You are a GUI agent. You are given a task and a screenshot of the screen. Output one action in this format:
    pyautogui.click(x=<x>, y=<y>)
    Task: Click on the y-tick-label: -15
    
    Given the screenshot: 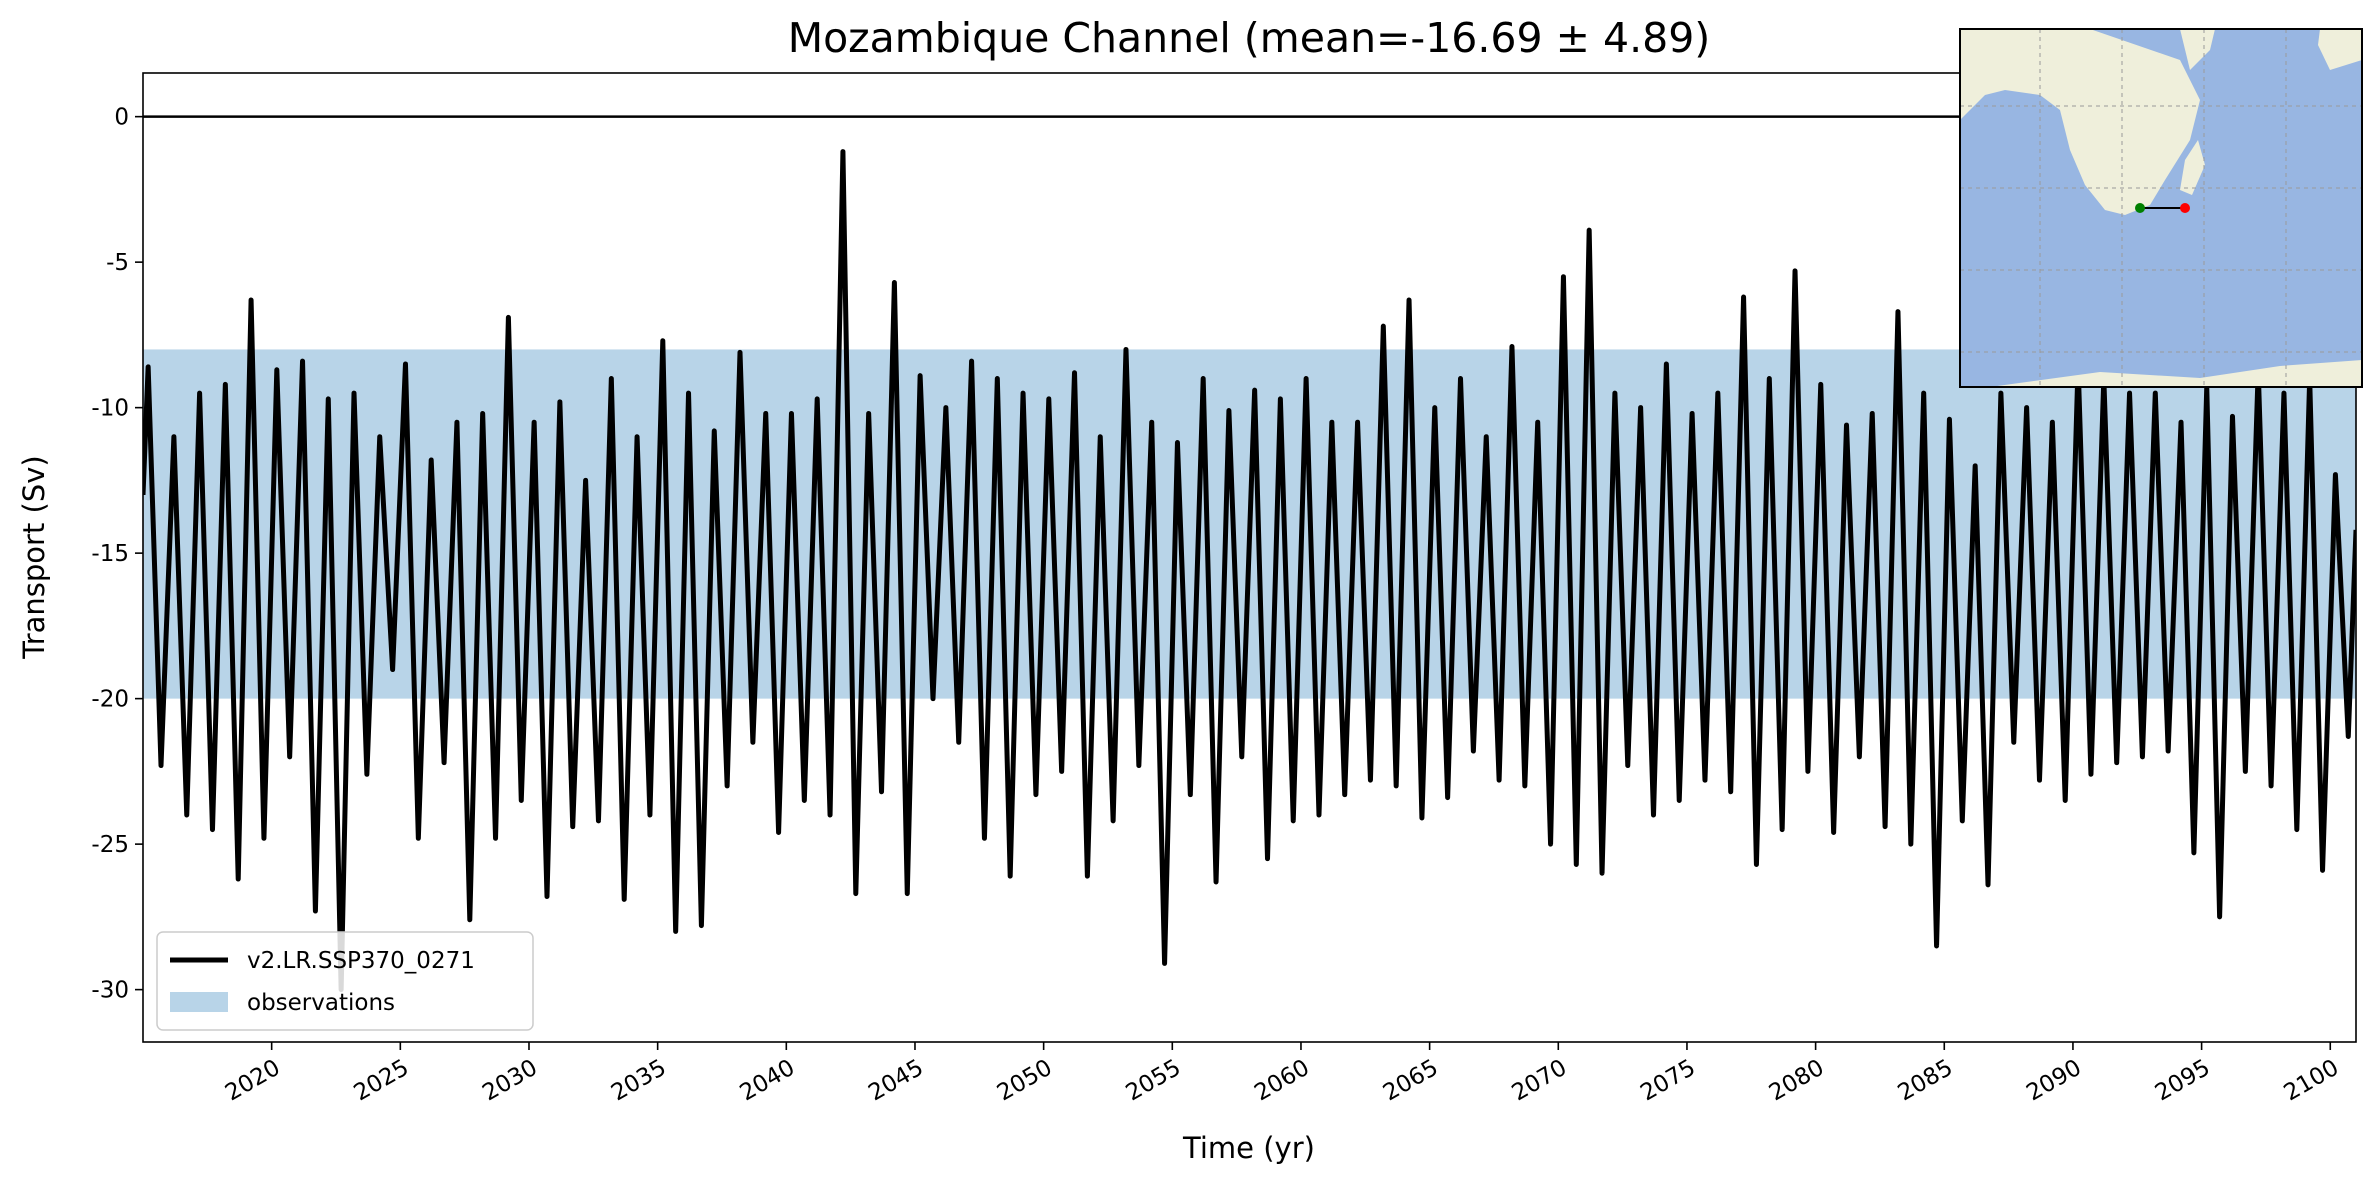 What is the action you would take?
    pyautogui.click(x=110, y=554)
    